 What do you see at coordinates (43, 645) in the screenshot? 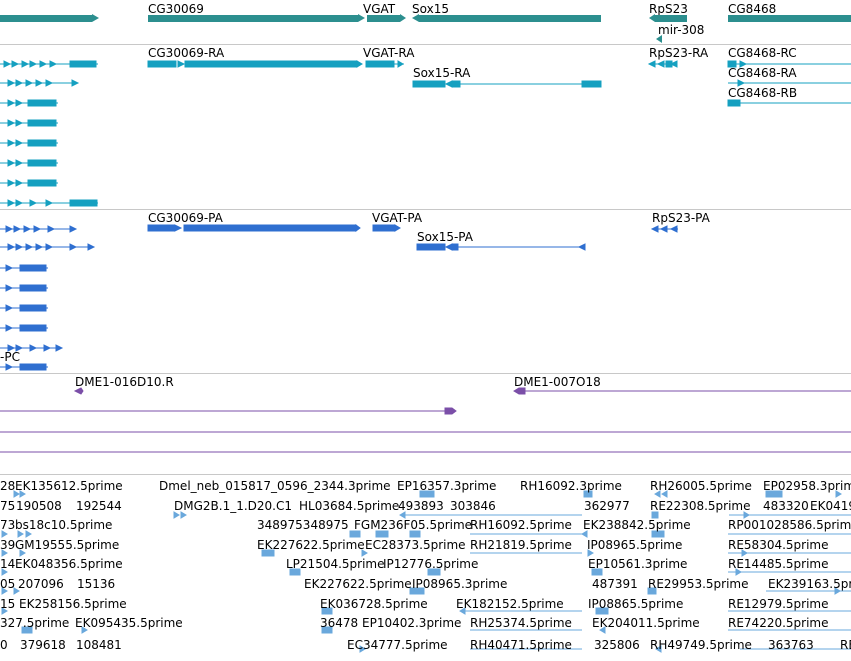
I see `est-label: 379618` at bounding box center [43, 645].